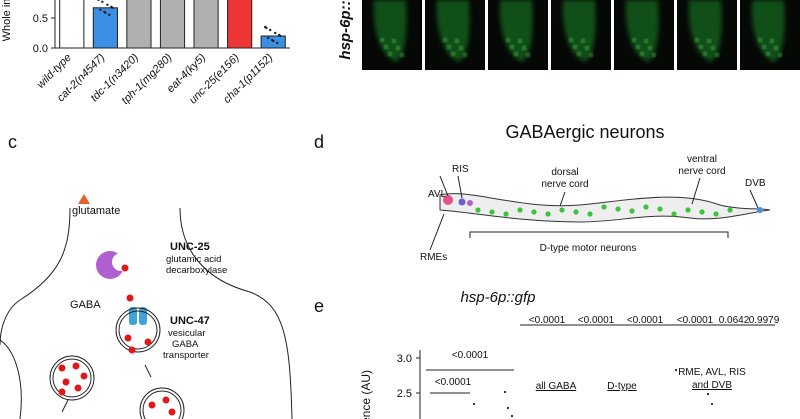 This screenshot has width=800, height=419. I want to click on p-value: 0.9979, so click(764, 320).